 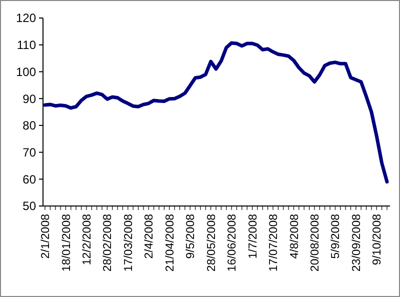 I want to click on x-tick-label: 9/5/2008, so click(x=191, y=236).